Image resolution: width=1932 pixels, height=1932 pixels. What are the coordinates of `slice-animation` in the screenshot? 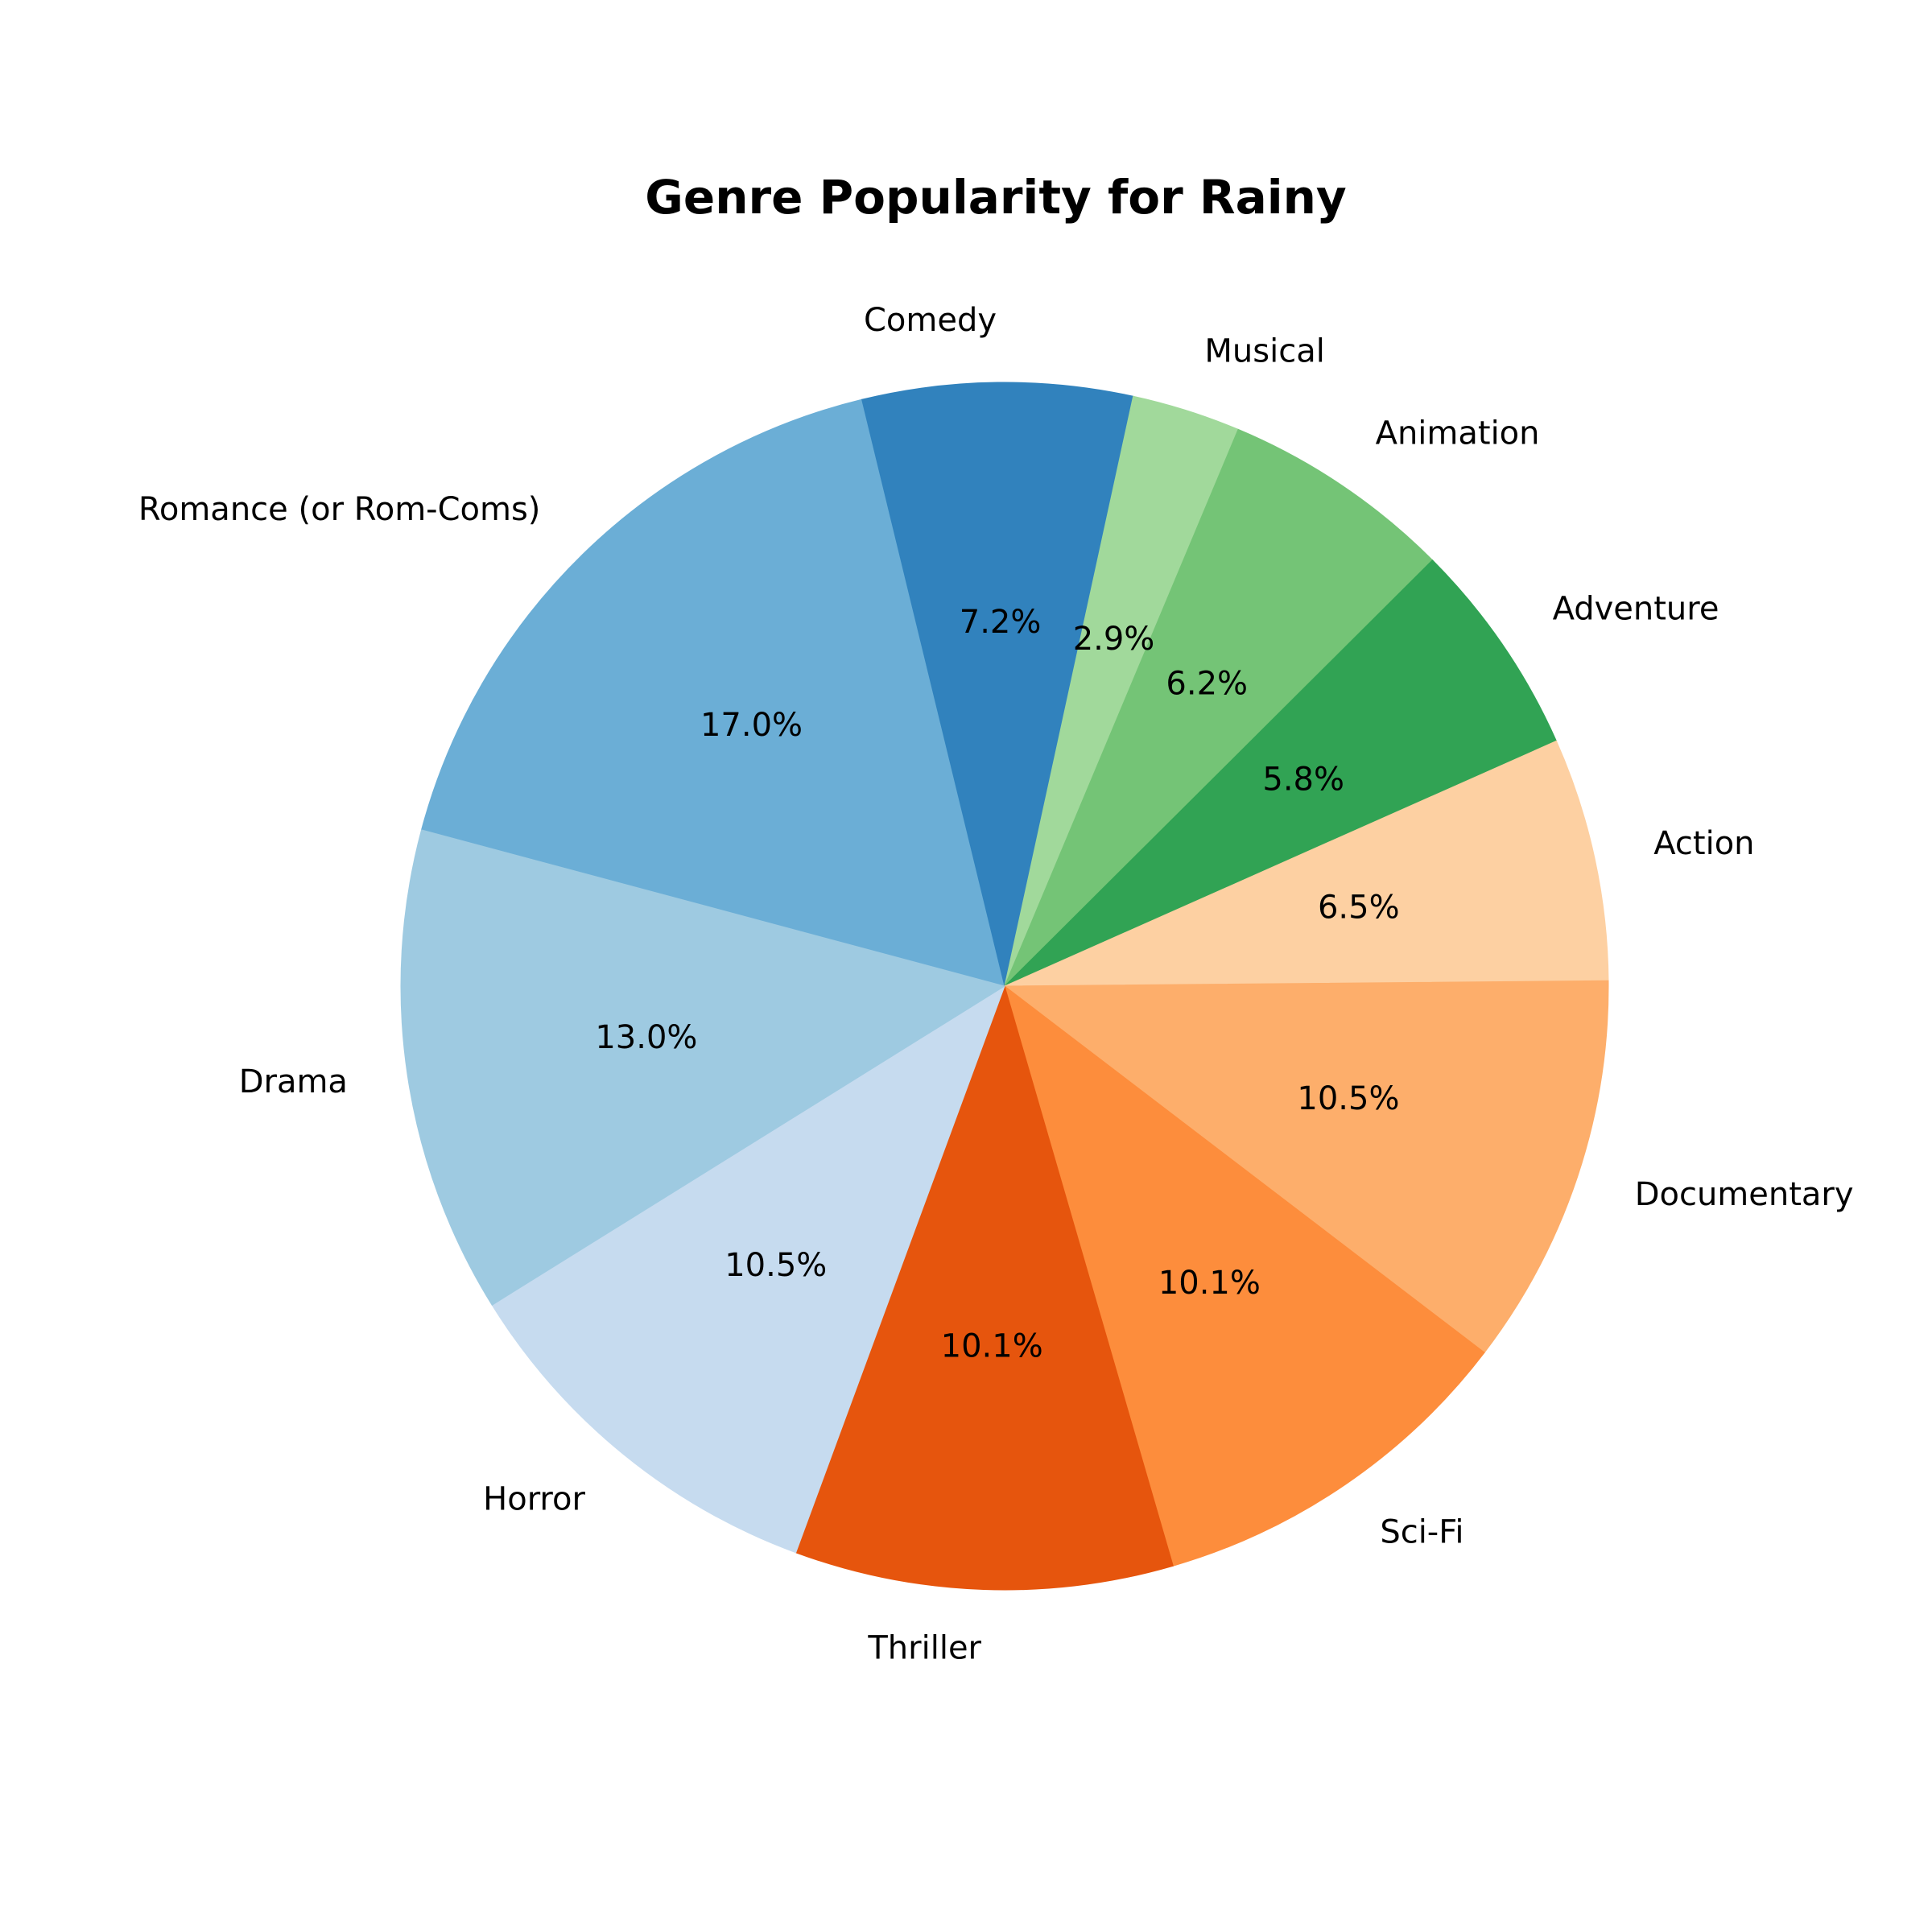 It's located at (1219, 707).